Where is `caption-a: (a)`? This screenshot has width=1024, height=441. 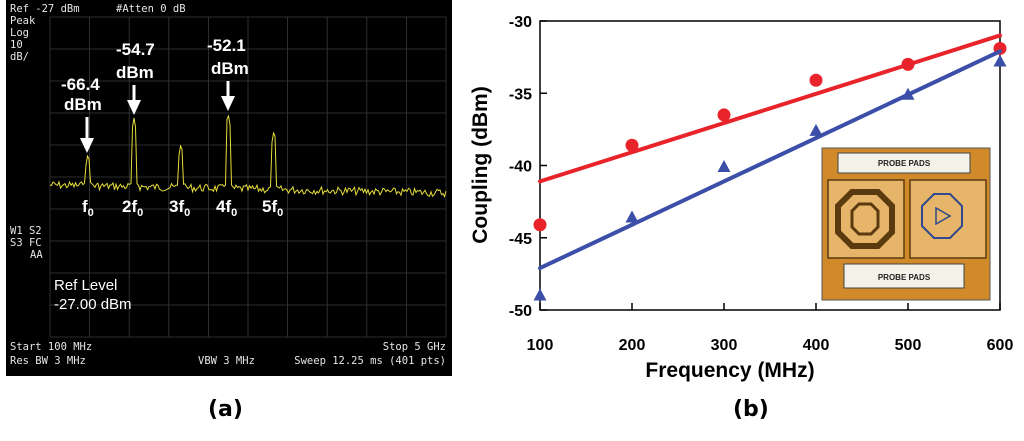
caption-a: (a) is located at coordinates (225, 409).